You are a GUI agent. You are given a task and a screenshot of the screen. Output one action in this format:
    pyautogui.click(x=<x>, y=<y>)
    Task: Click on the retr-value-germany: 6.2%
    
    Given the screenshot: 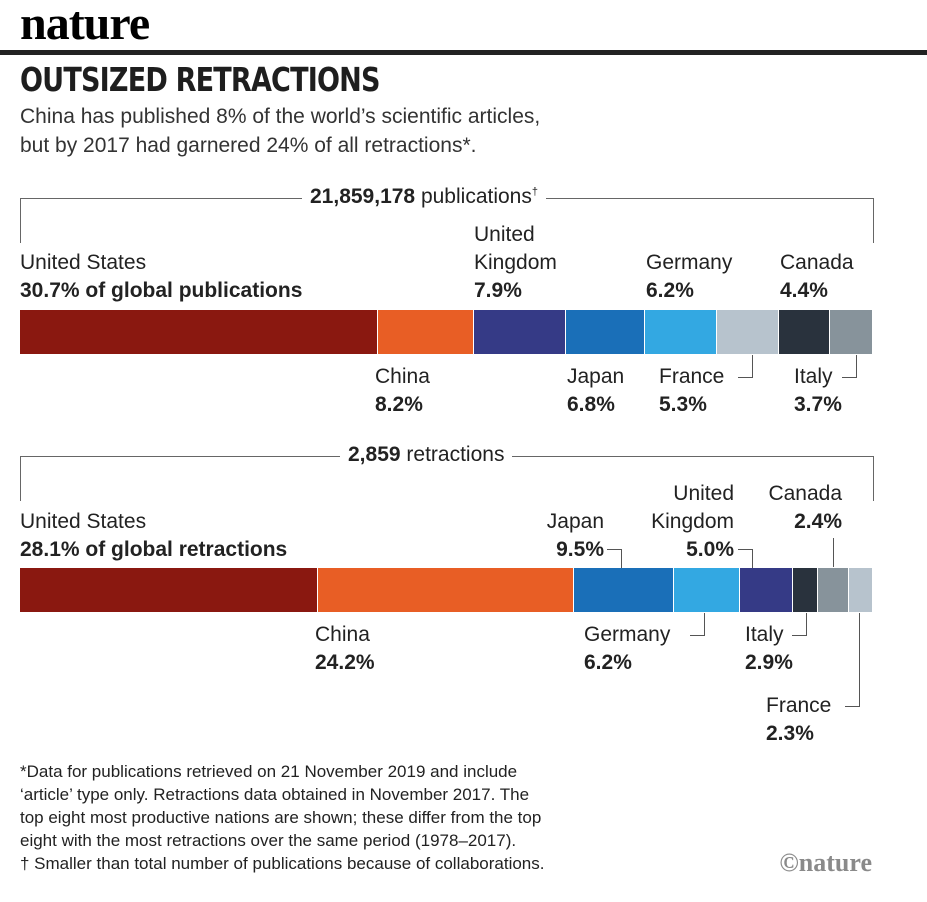 What is the action you would take?
    pyautogui.click(x=608, y=662)
    